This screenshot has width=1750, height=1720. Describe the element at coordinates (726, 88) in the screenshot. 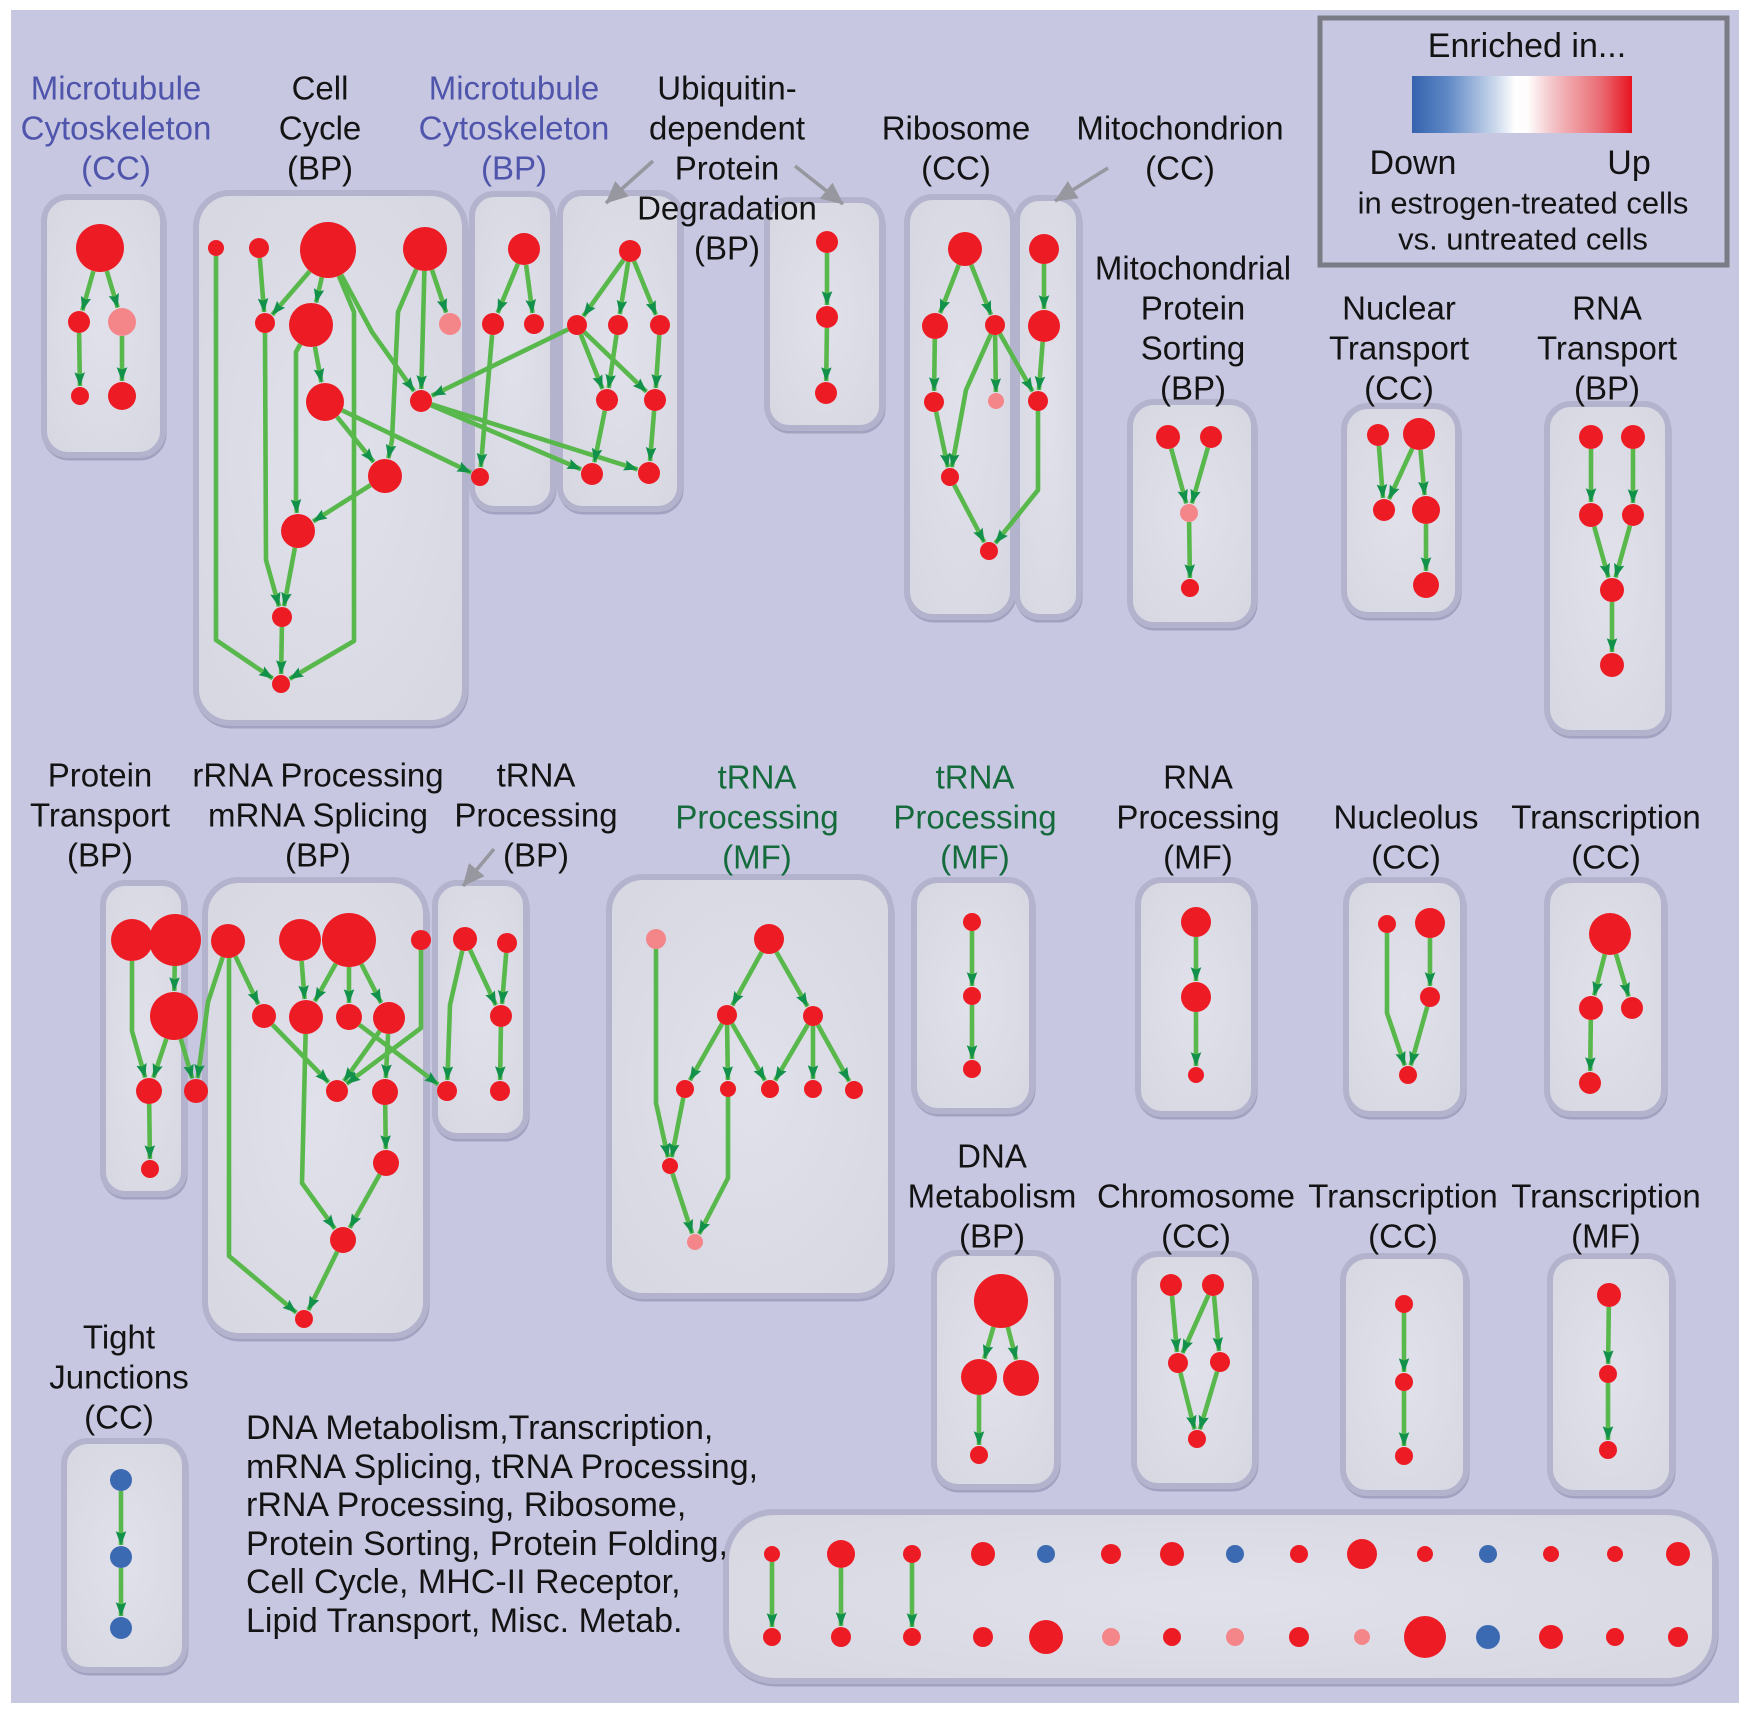

I see `svg-text: Ubiquitin-` at that location.